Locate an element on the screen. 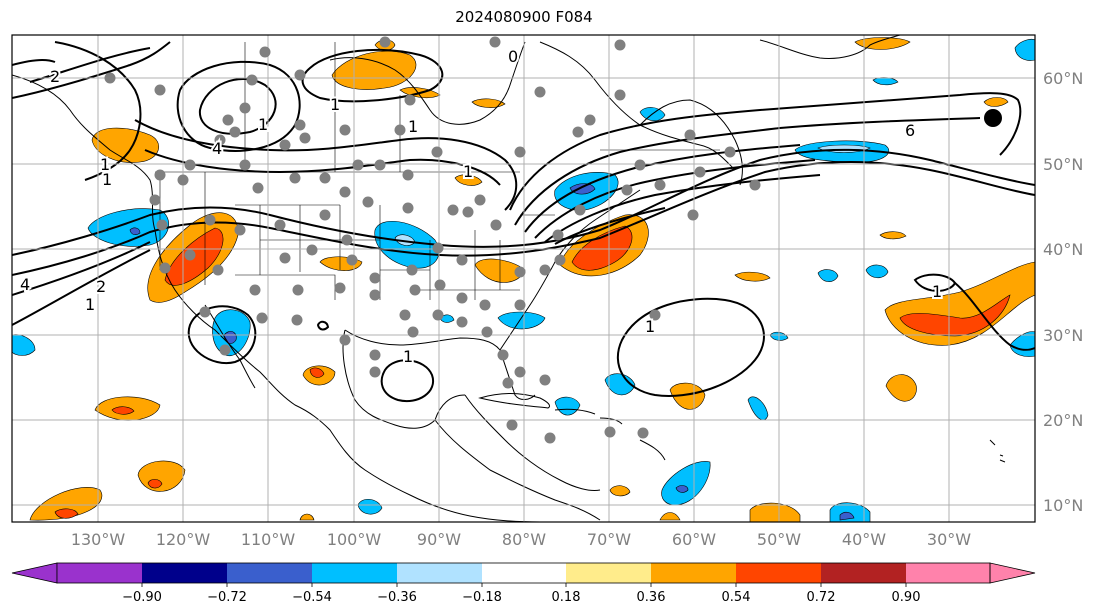 The width and height of the screenshot is (1105, 615). lon-label: 120°W is located at coordinates (183, 539).